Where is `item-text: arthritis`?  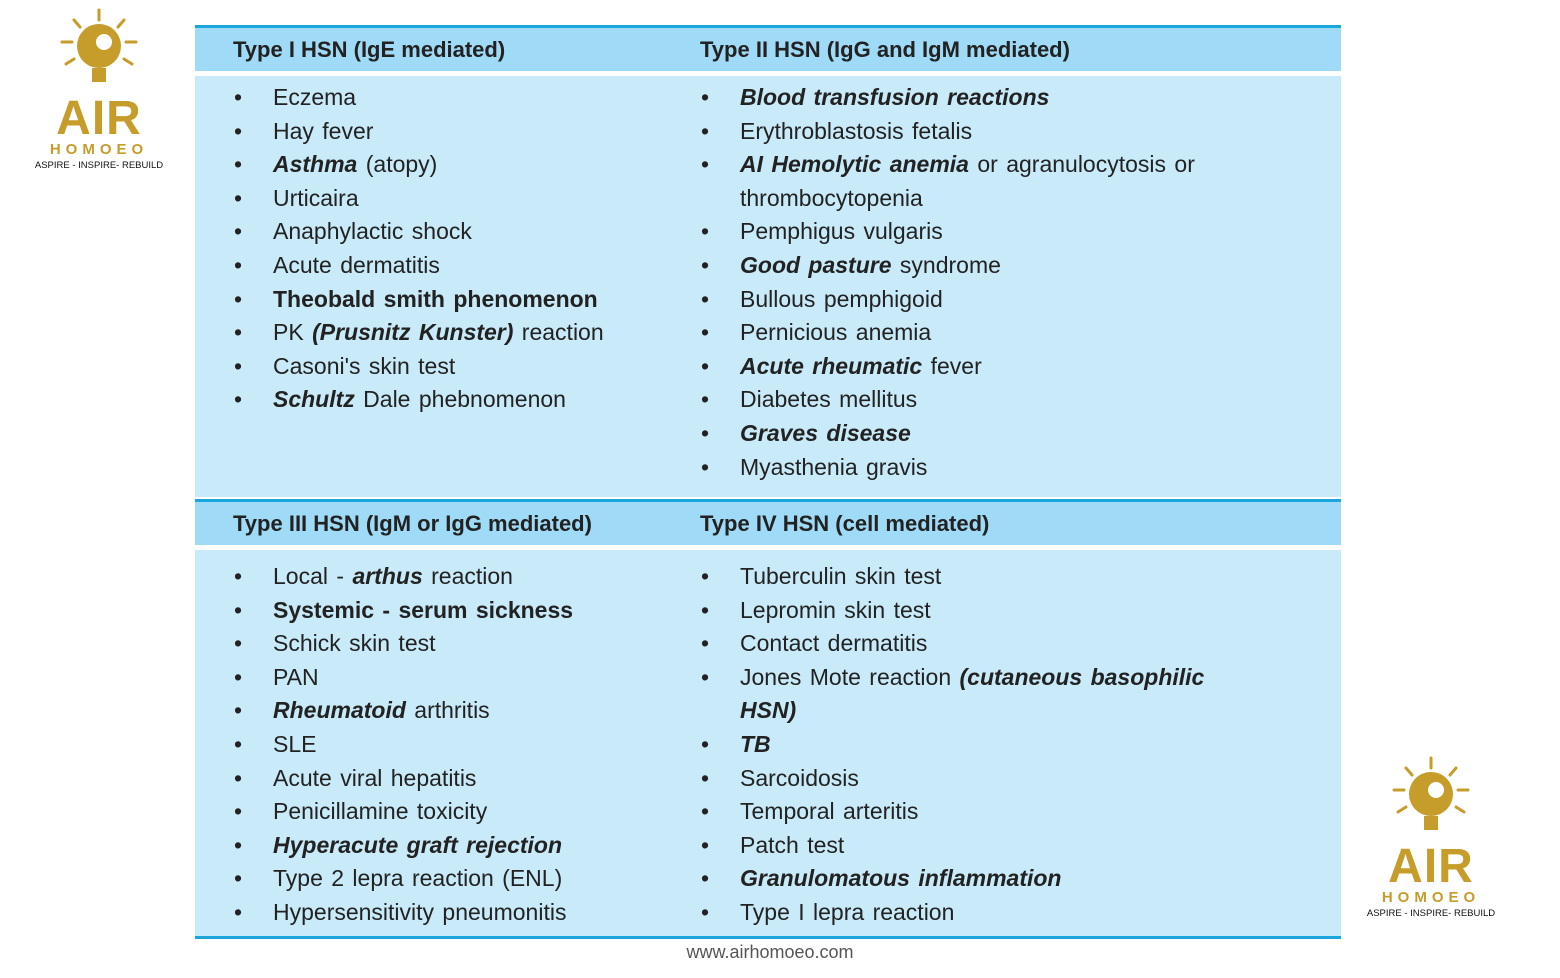 item-text: arthritis is located at coordinates (447, 710).